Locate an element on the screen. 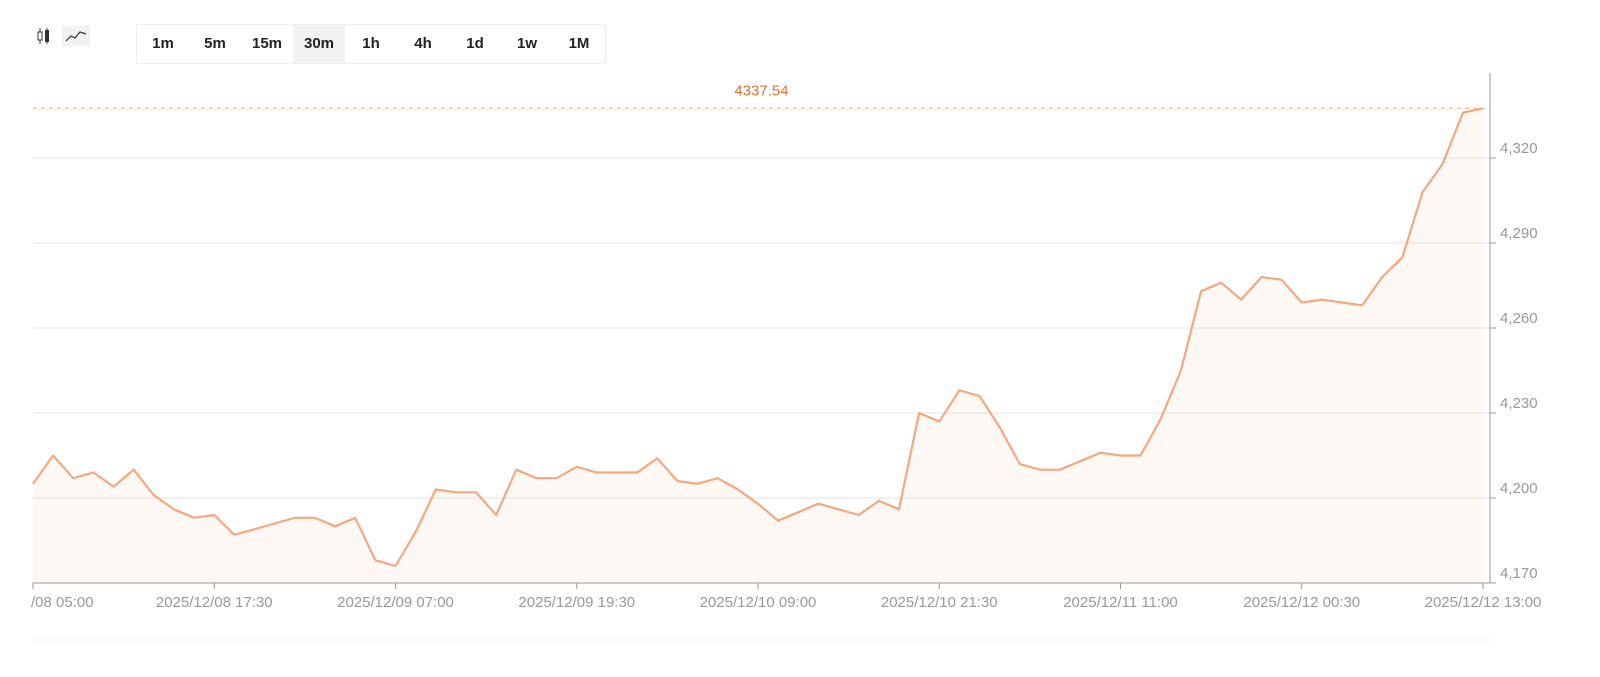 The width and height of the screenshot is (1600, 677). timeframe-bar: 1m 5m 15m 30m 1h 4h 1d 1w 1M is located at coordinates (371, 44).